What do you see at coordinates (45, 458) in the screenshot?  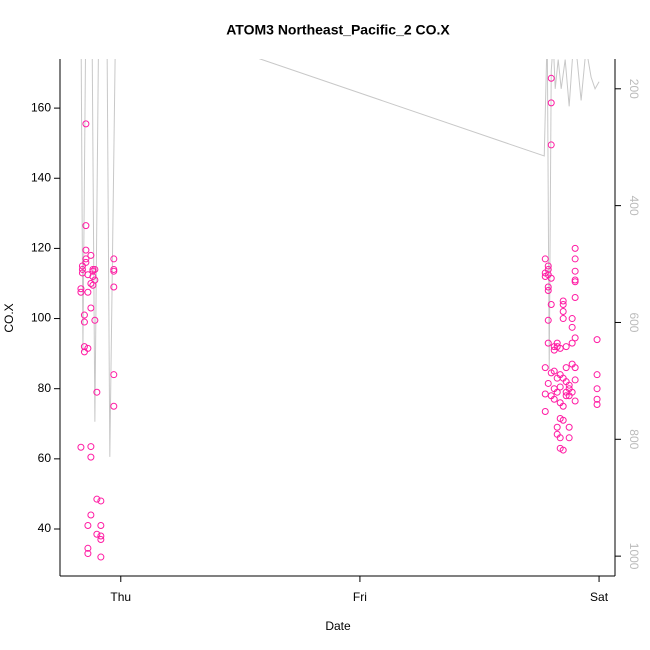 I see `y-tick-label: 60` at bounding box center [45, 458].